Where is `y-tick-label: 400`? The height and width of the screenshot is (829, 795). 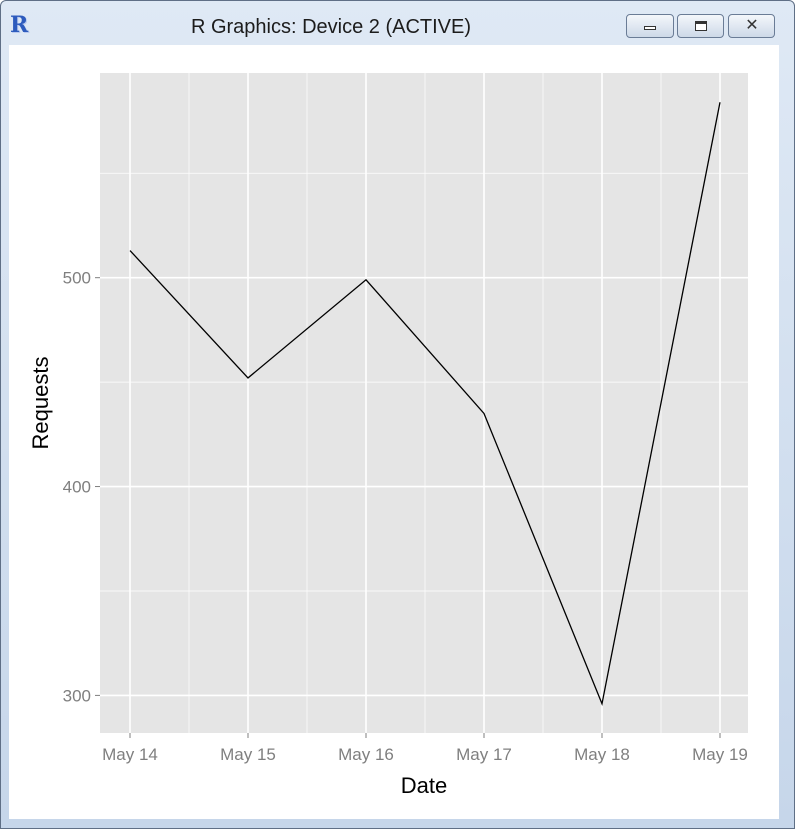 y-tick-label: 400 is located at coordinates (77, 487).